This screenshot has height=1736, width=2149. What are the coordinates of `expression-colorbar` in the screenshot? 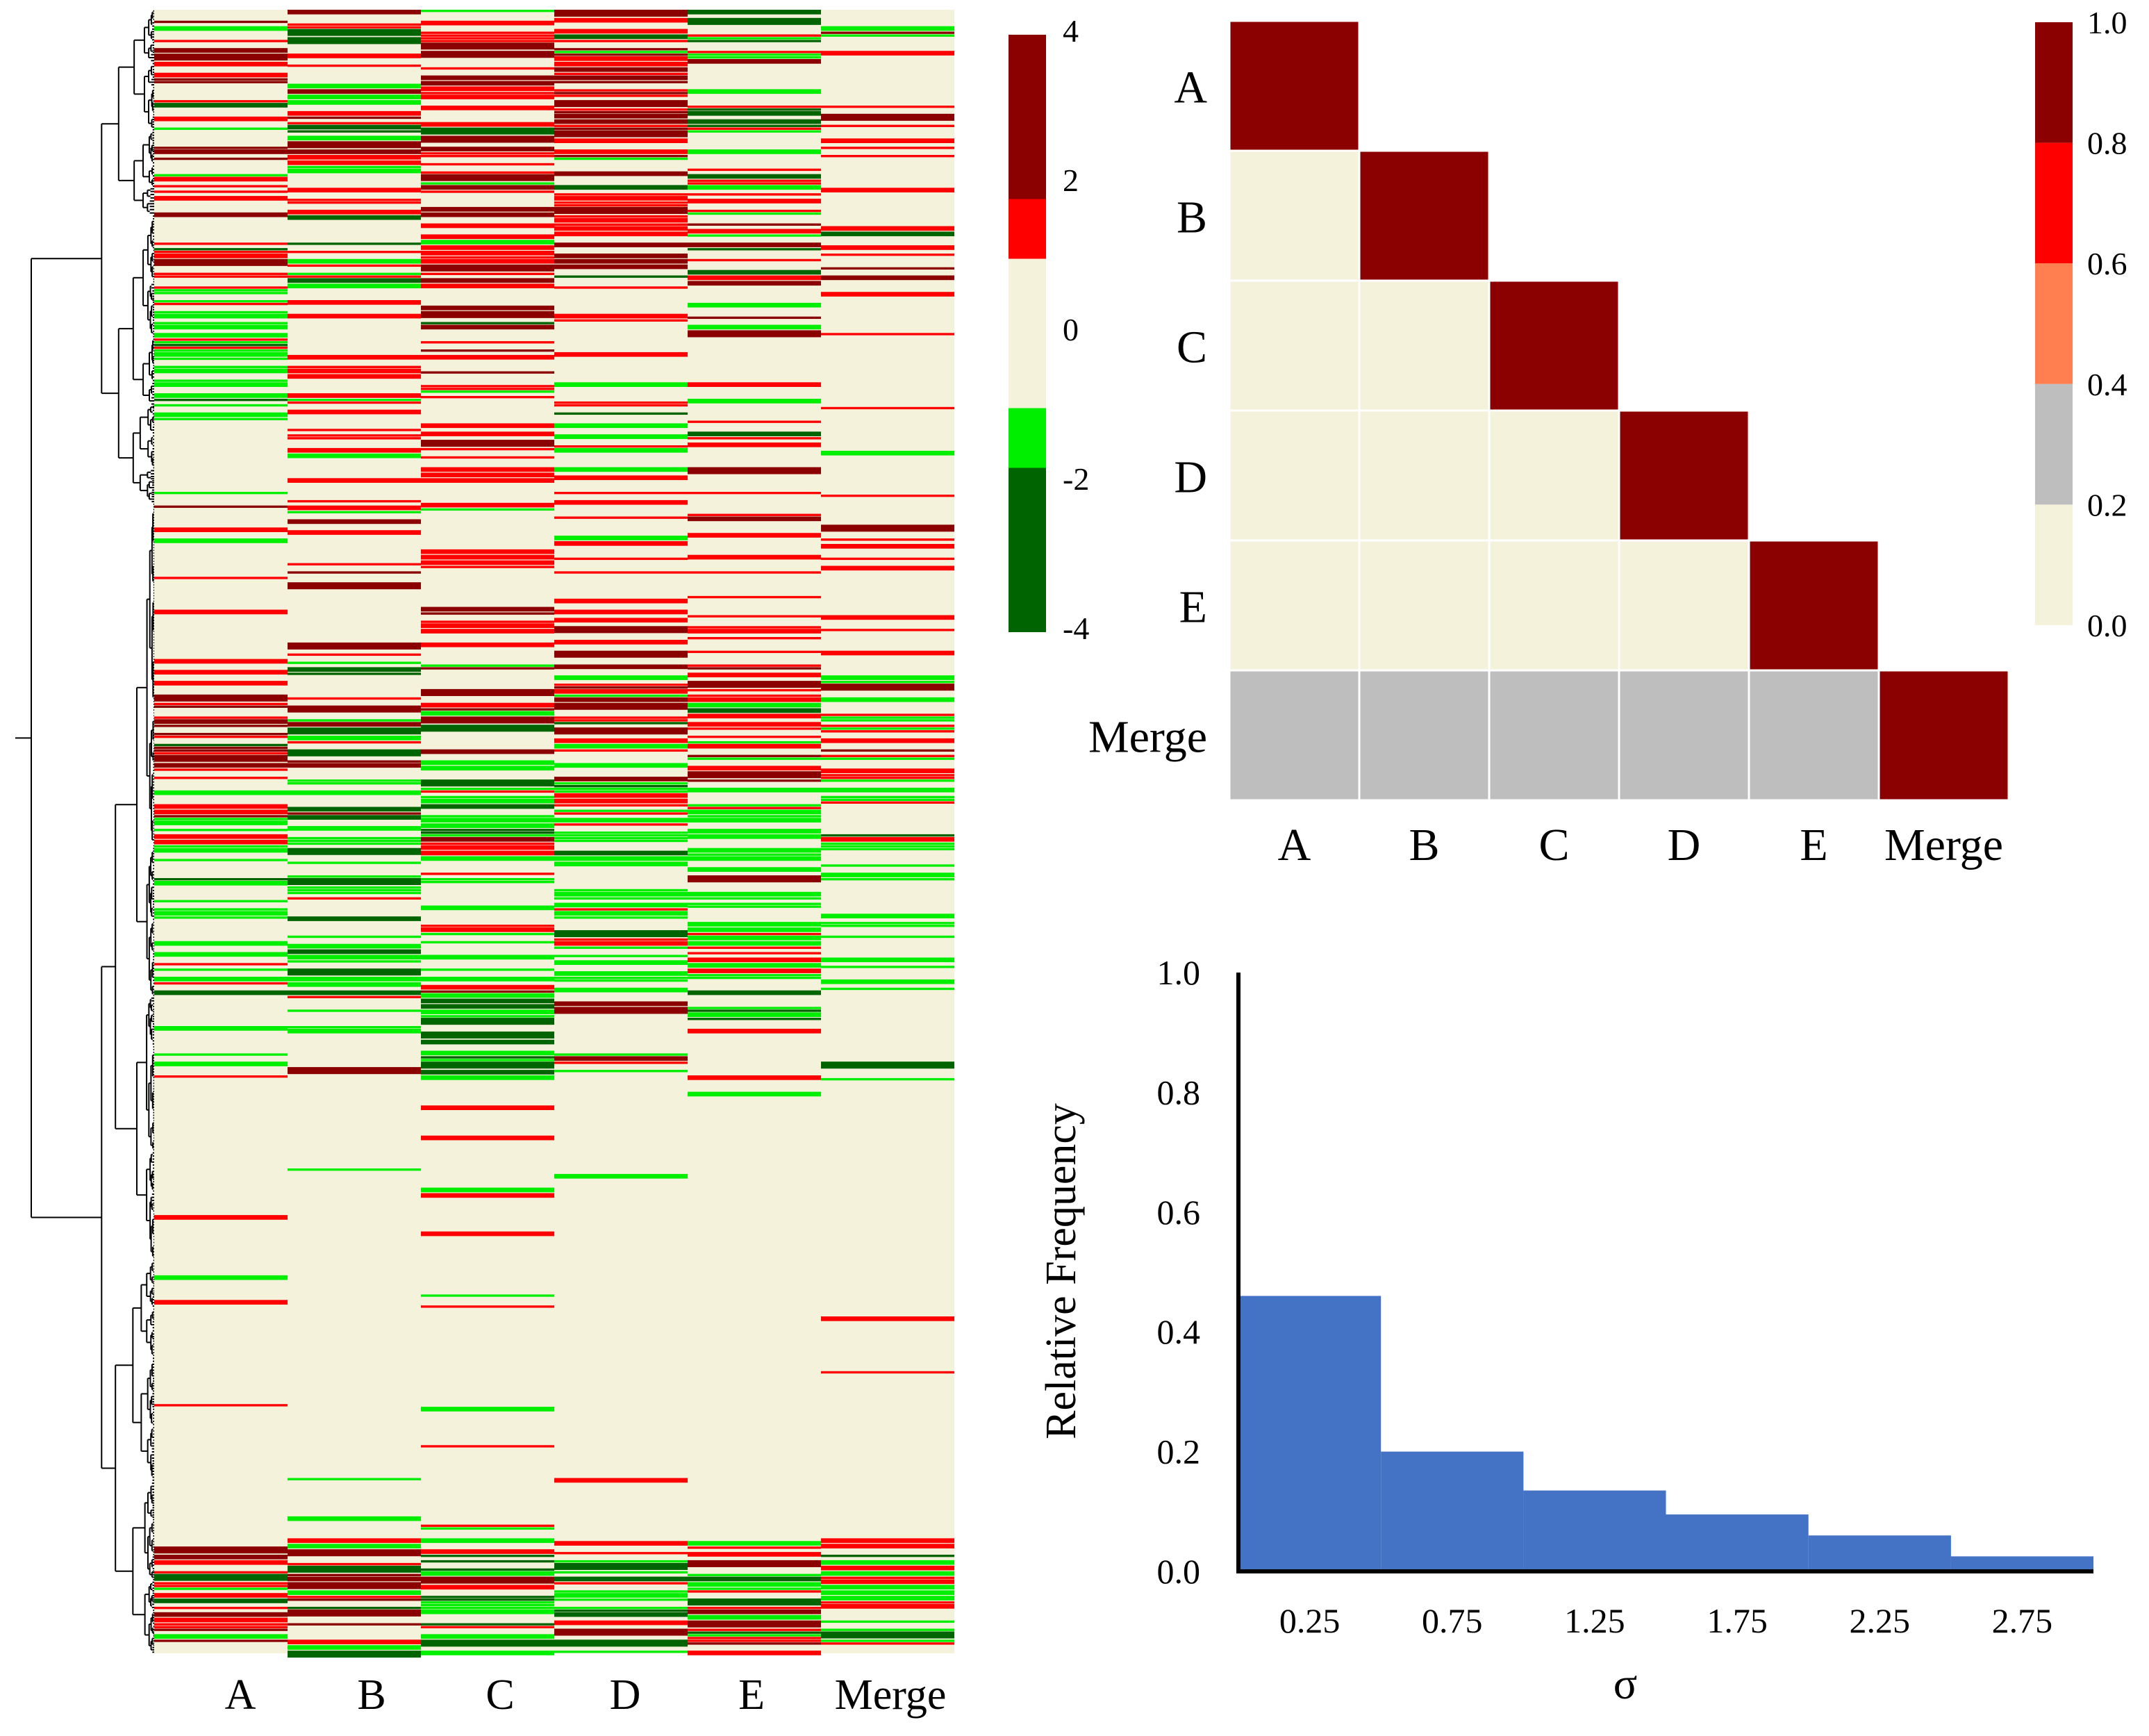 It's located at (1027, 333).